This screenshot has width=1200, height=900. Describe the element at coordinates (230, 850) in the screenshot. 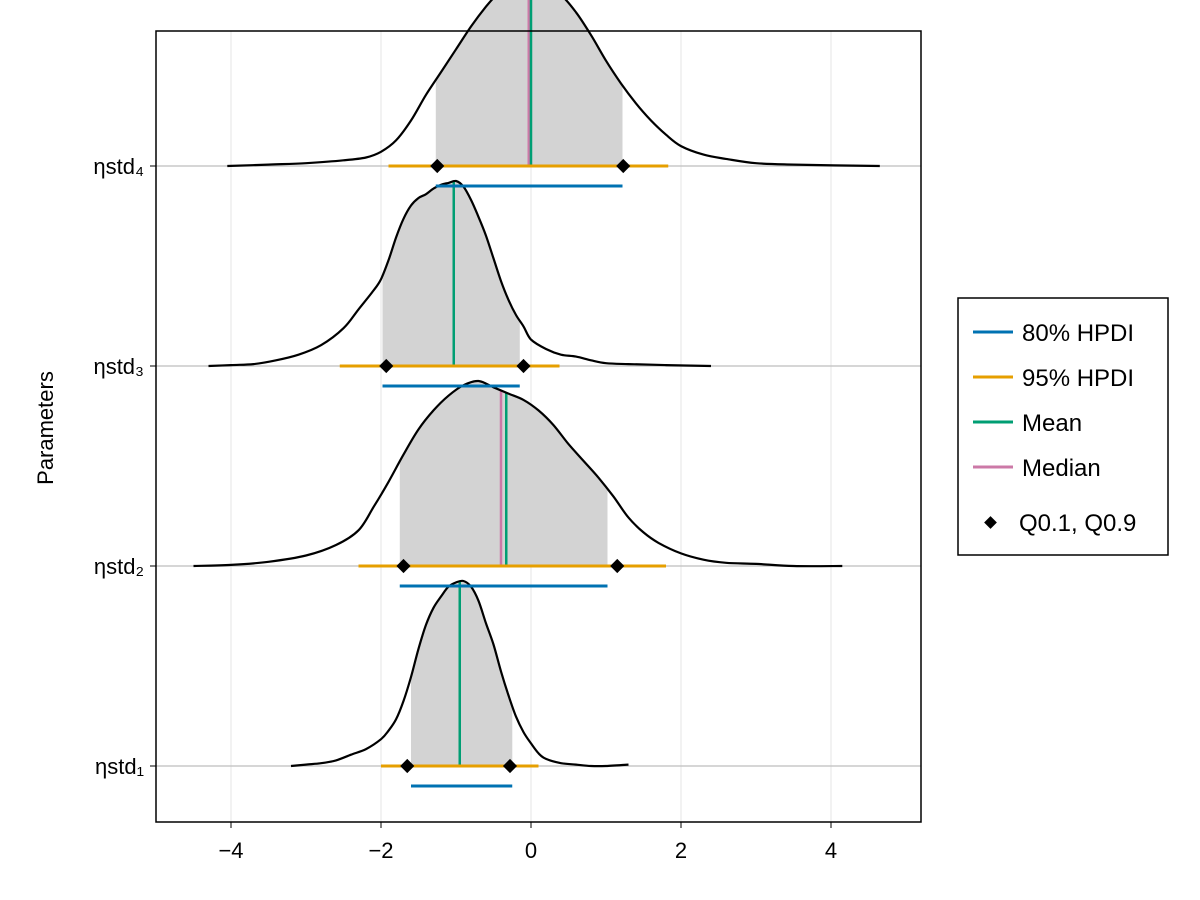

I see `x-tick-label: −4` at that location.